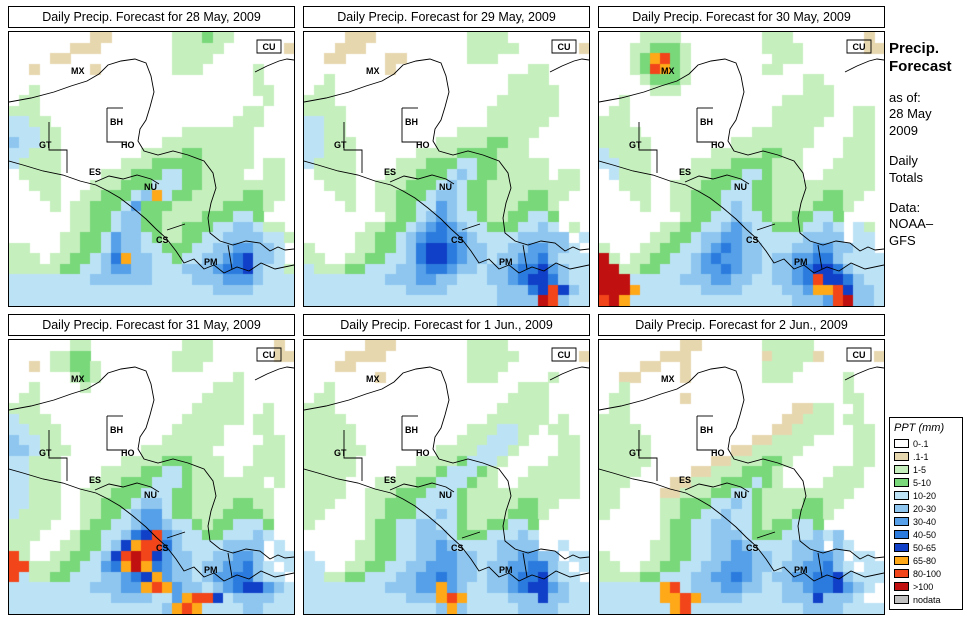  I want to click on sidebar-title: Precip. Forecast, so click(920, 57).